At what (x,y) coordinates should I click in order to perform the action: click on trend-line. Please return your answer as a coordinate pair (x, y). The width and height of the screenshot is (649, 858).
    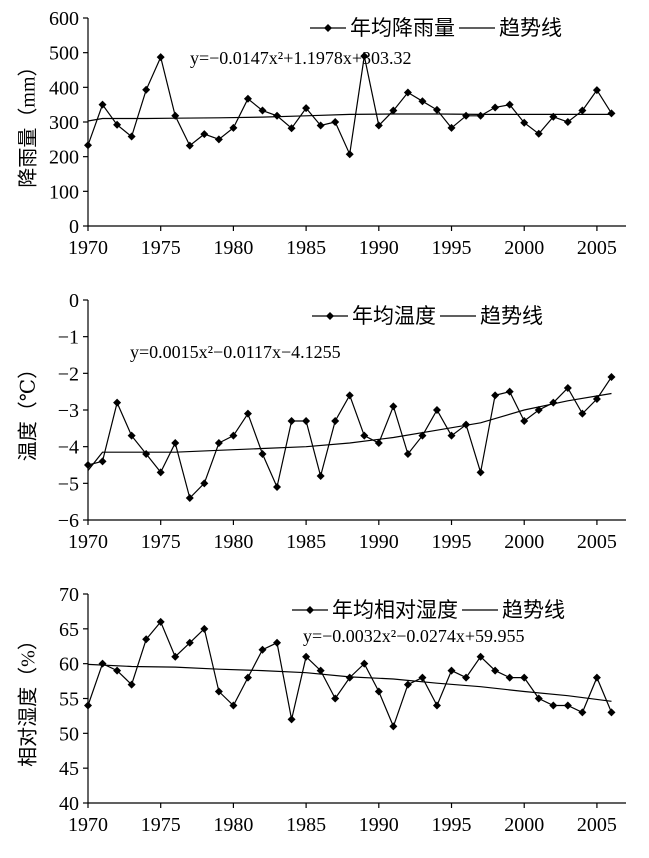
    Looking at the image, I should click on (349, 431).